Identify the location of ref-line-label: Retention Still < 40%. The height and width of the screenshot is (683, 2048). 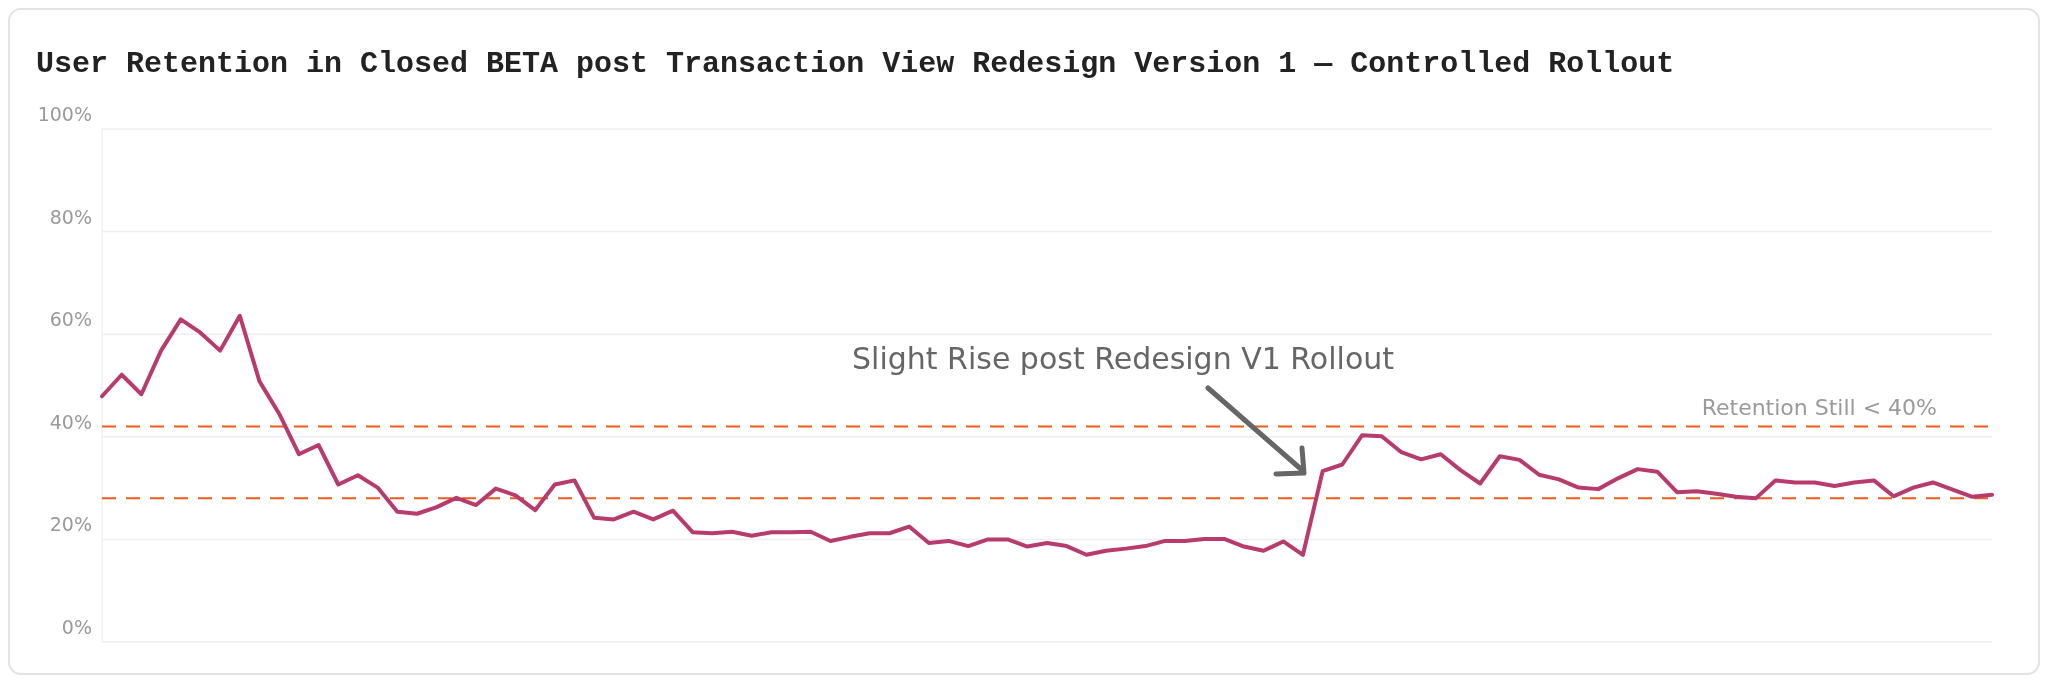
(1819, 407).